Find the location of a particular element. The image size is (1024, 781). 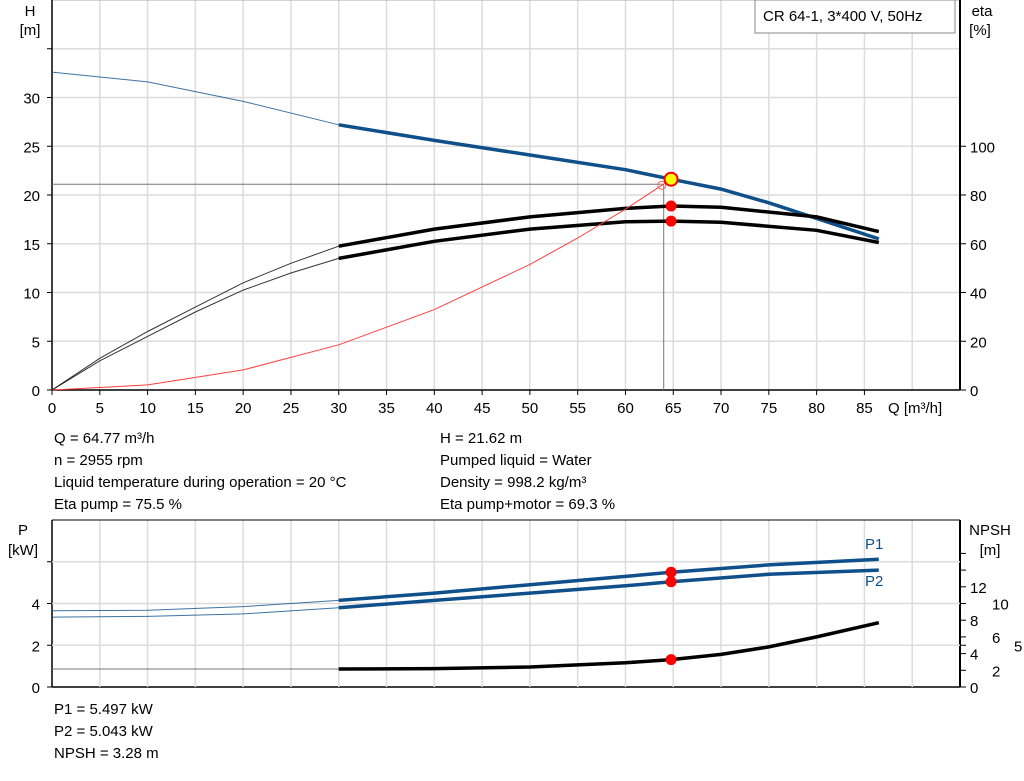

curve-P2-extended is located at coordinates (195, 612).